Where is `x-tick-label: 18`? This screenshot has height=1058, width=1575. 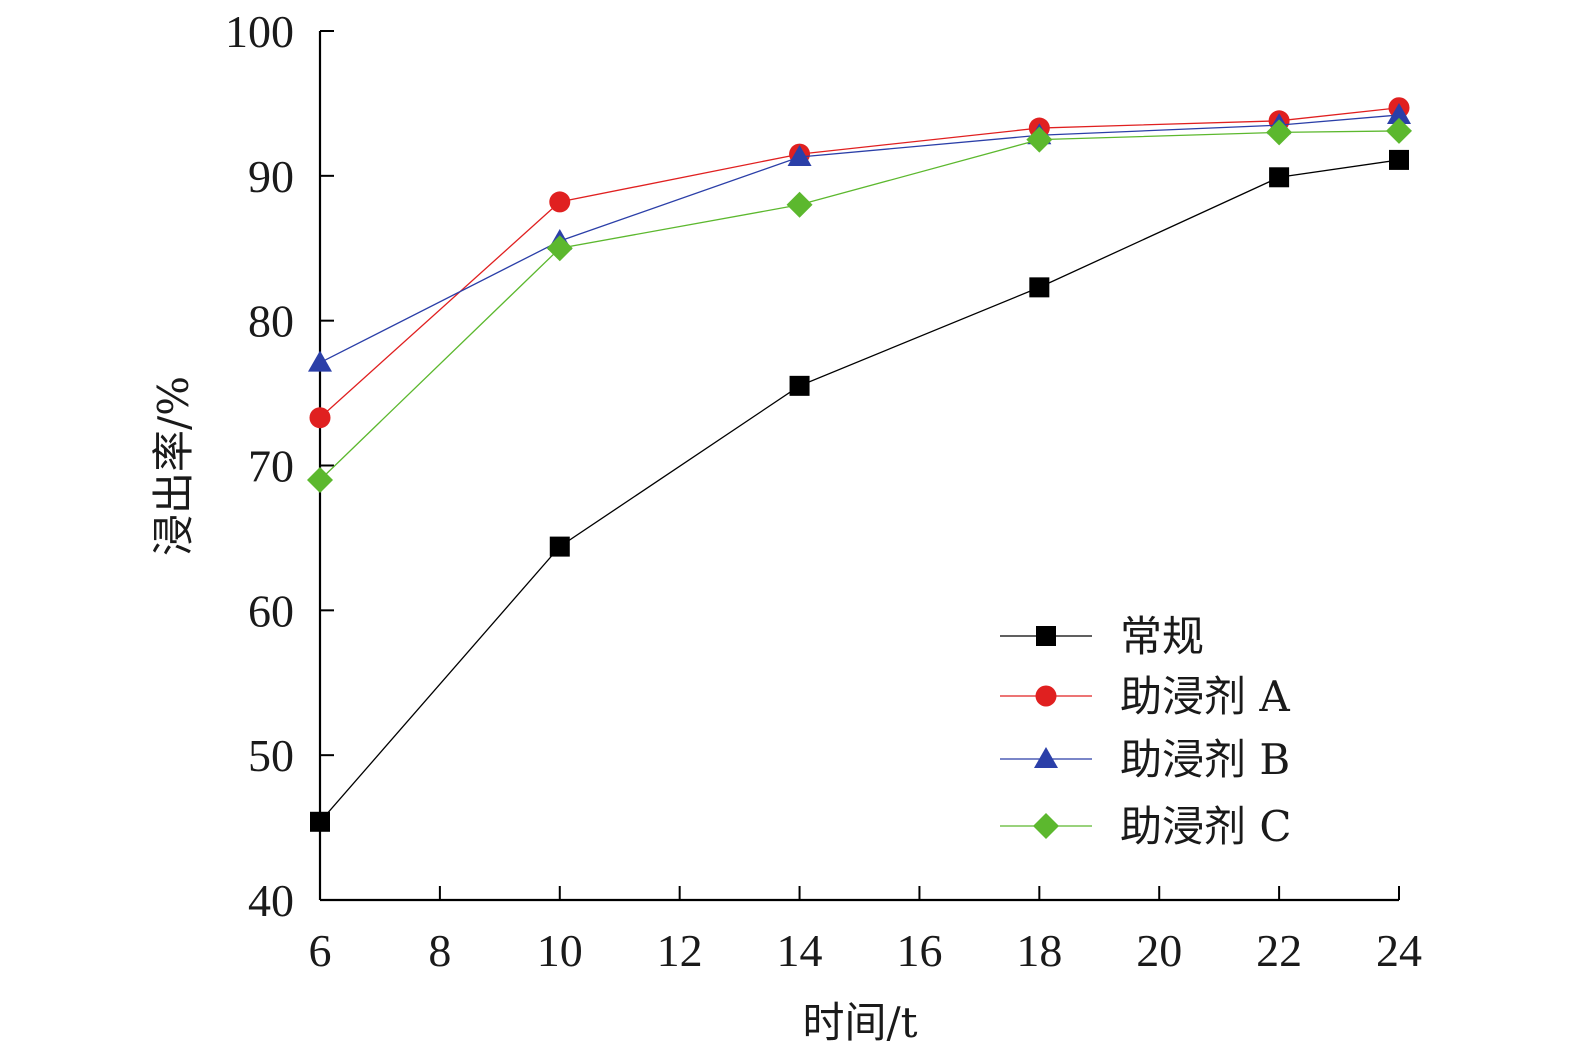 x-tick-label: 18 is located at coordinates (1039, 950).